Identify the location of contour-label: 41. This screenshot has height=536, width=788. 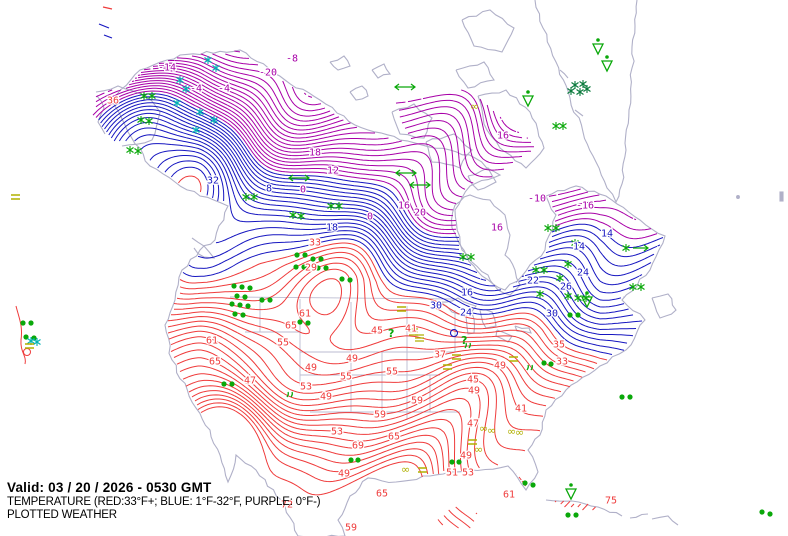
(411, 329).